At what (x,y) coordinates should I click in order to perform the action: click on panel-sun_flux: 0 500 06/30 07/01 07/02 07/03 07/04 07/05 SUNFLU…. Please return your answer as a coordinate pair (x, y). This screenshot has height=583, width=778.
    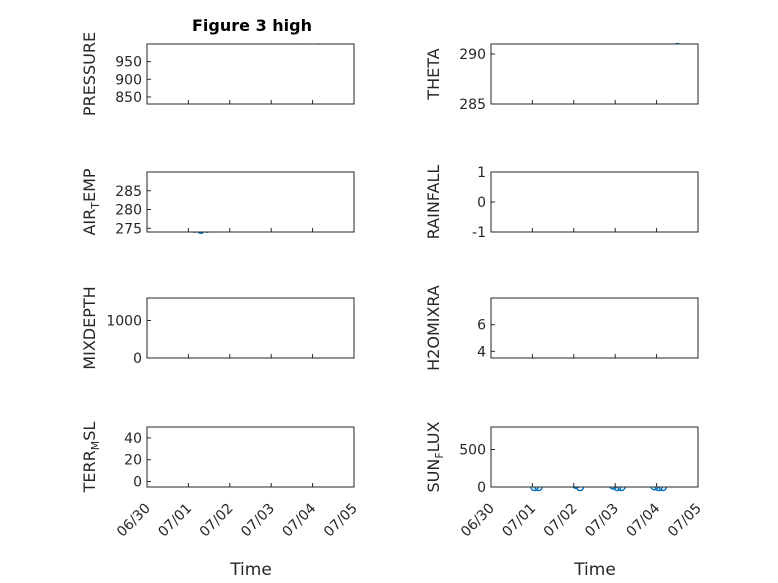
    Looking at the image, I should click on (564, 480).